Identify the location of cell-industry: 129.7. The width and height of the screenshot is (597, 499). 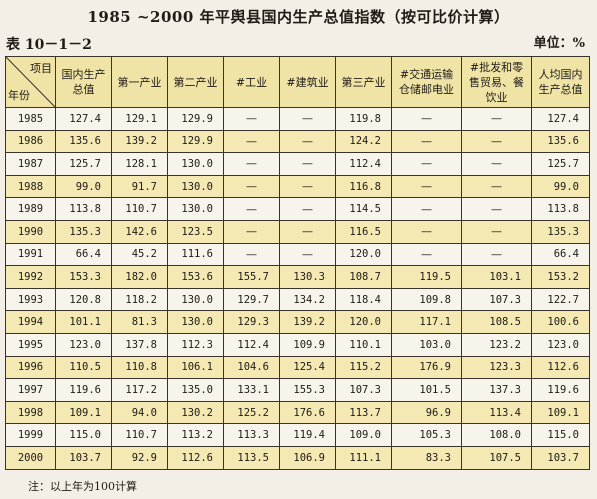
(251, 299).